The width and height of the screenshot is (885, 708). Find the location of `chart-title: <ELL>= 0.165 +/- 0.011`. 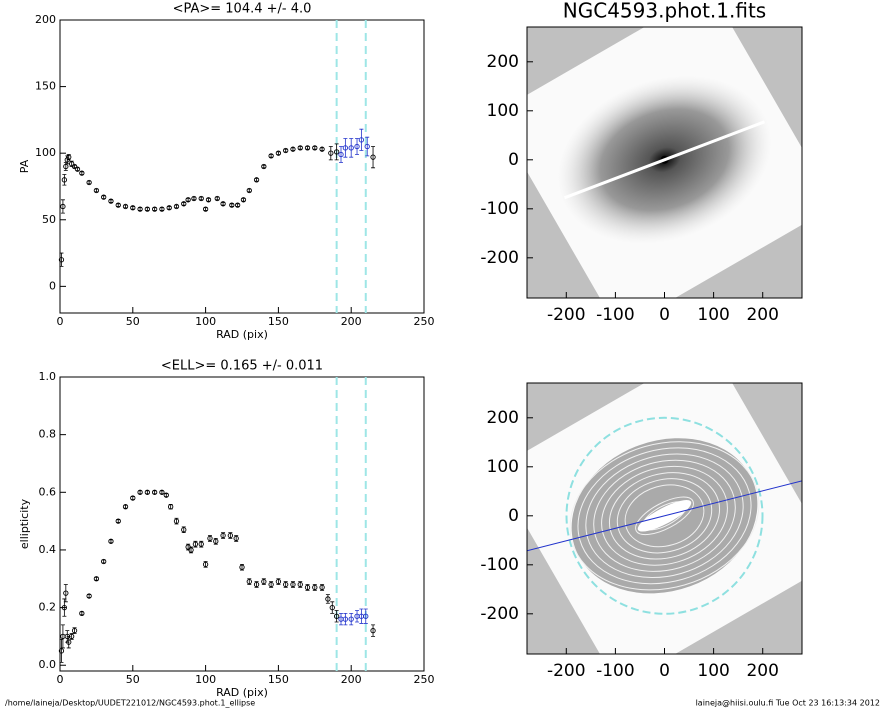

chart-title: <ELL>= 0.165 +/- 0.011 is located at coordinates (242, 366).